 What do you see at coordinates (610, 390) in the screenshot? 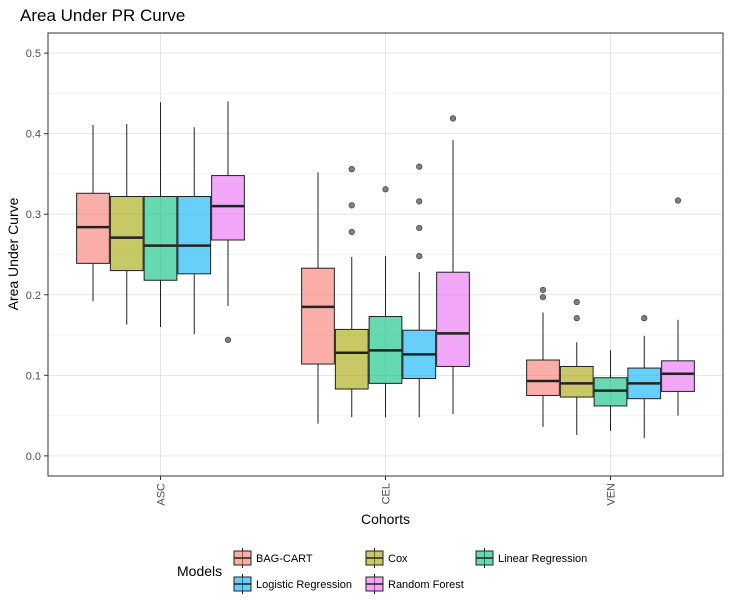
I see `box-ven-linear-regression` at bounding box center [610, 390].